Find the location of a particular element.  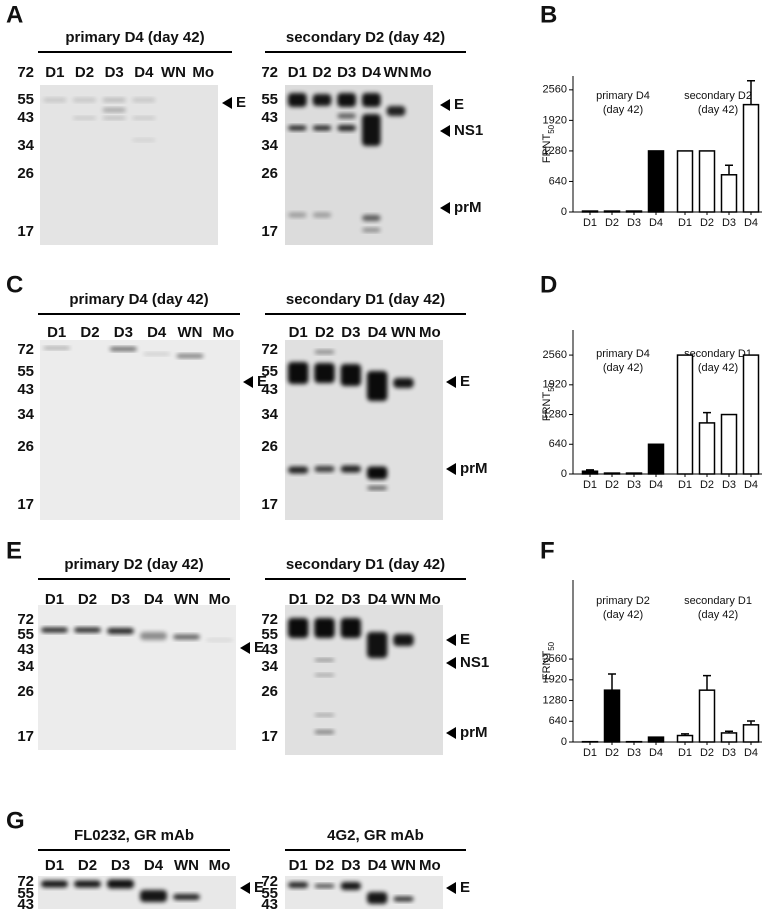

y-tick-label: 640 is located at coordinates (558, 721).